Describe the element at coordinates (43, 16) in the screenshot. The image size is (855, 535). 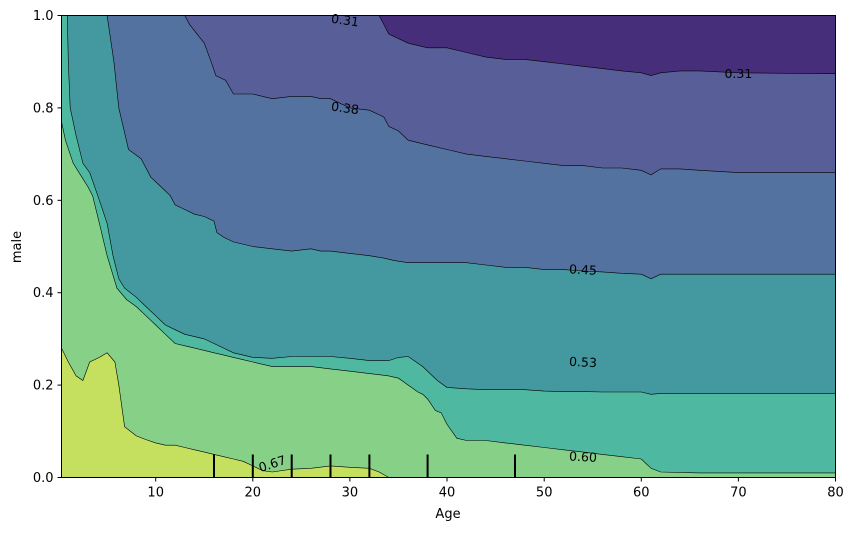
I see `y-tick-label-5: 1.0` at that location.